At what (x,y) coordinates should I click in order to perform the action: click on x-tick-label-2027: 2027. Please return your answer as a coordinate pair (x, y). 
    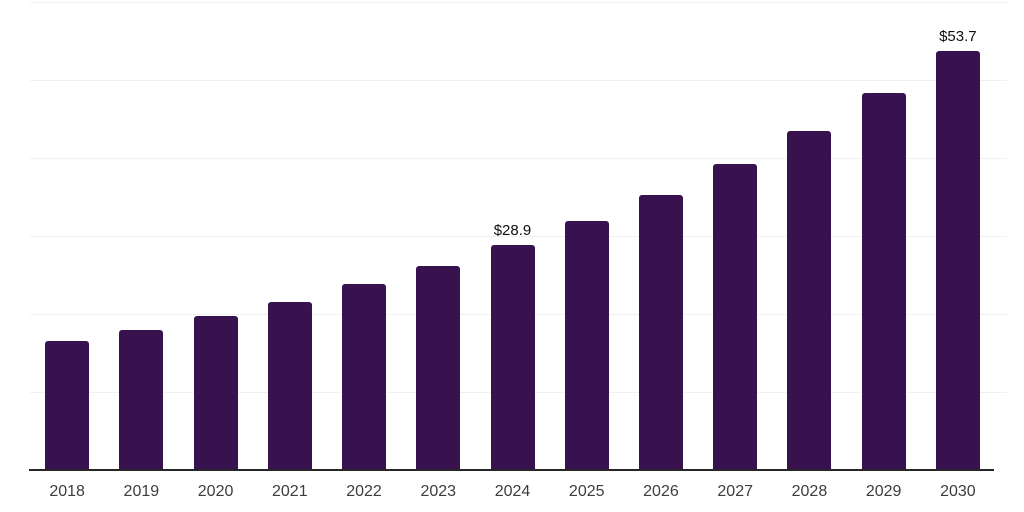
    Looking at the image, I should click on (735, 491).